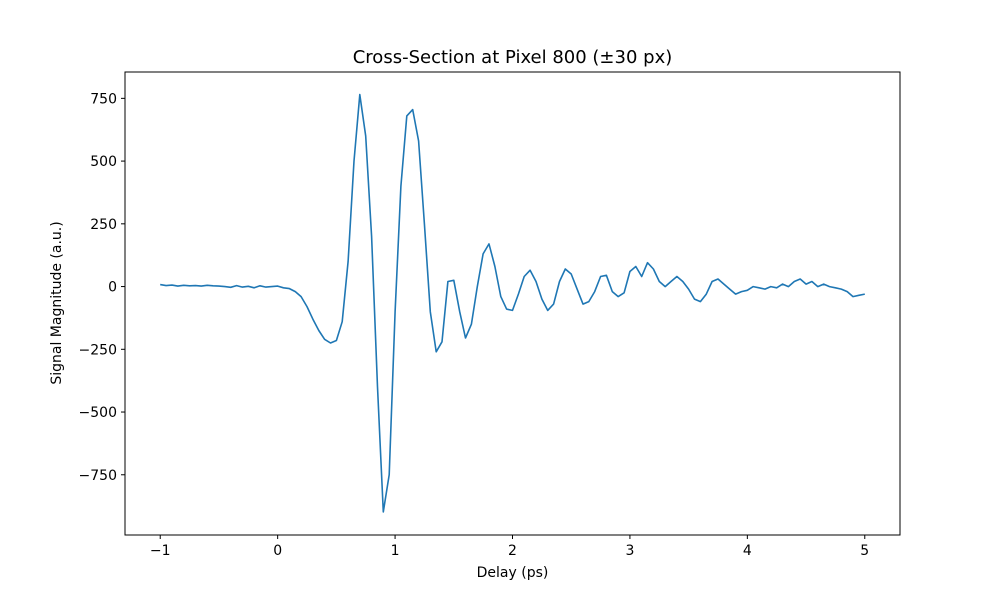  What do you see at coordinates (98, 350) in the screenshot?
I see `y-tick-label: −250` at bounding box center [98, 350].